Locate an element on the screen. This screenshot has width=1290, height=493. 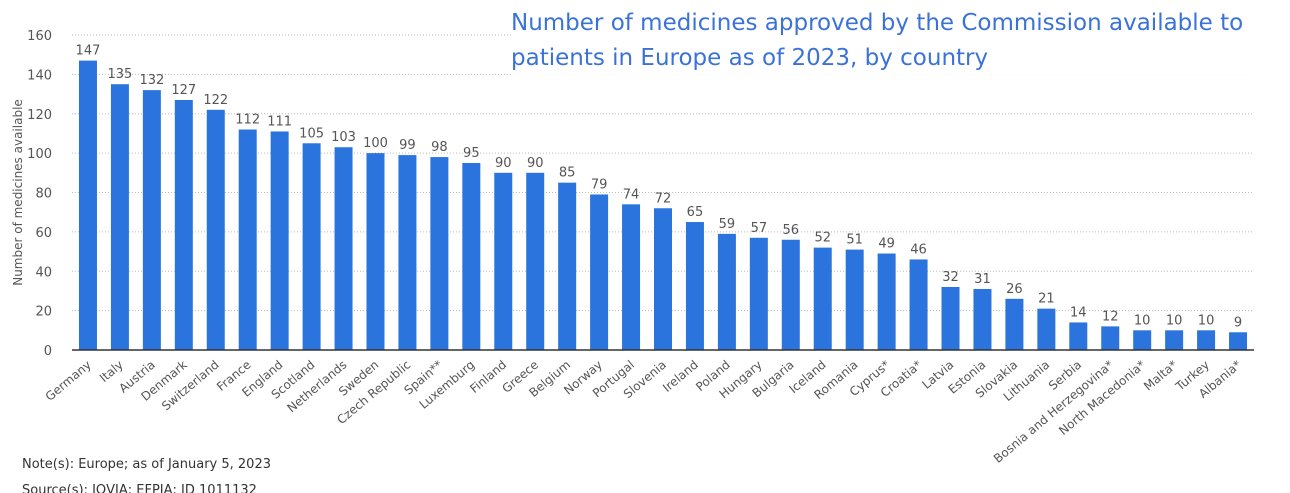
value-label: 99 is located at coordinates (407, 145).